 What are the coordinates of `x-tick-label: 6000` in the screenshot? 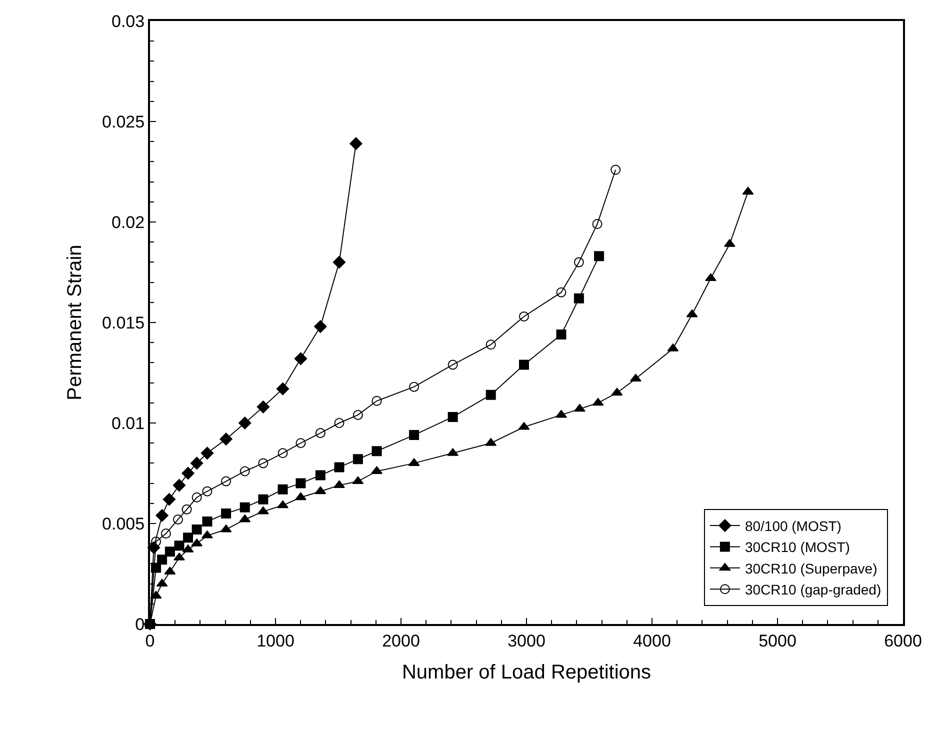 It's located at (903, 640).